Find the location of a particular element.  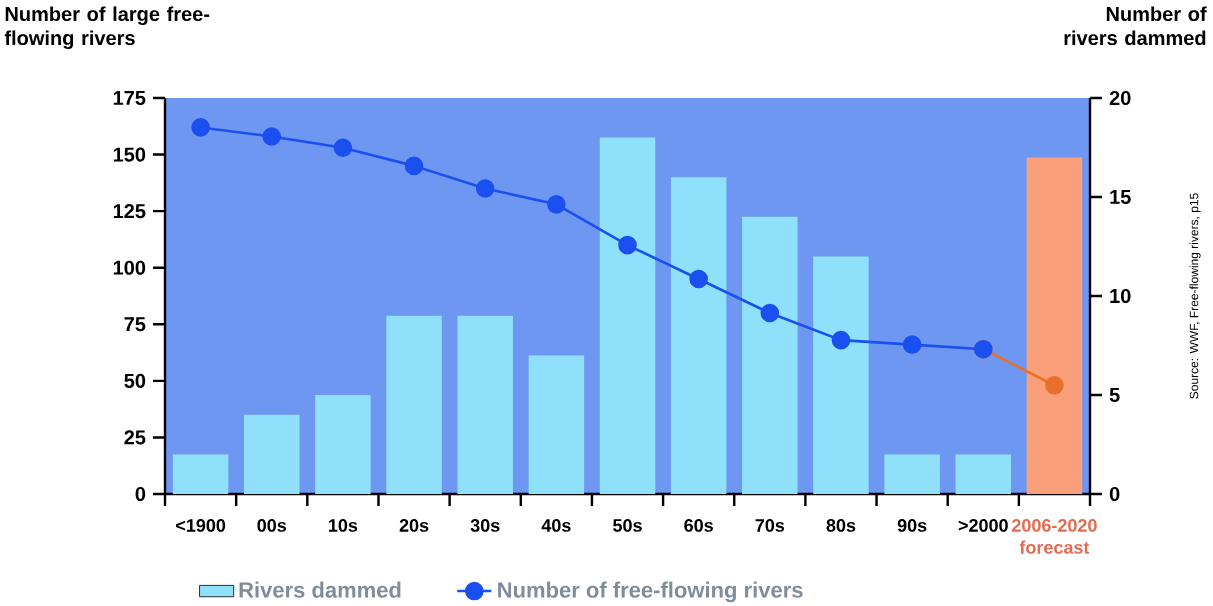

y-tick-label: 100 is located at coordinates (129, 267).